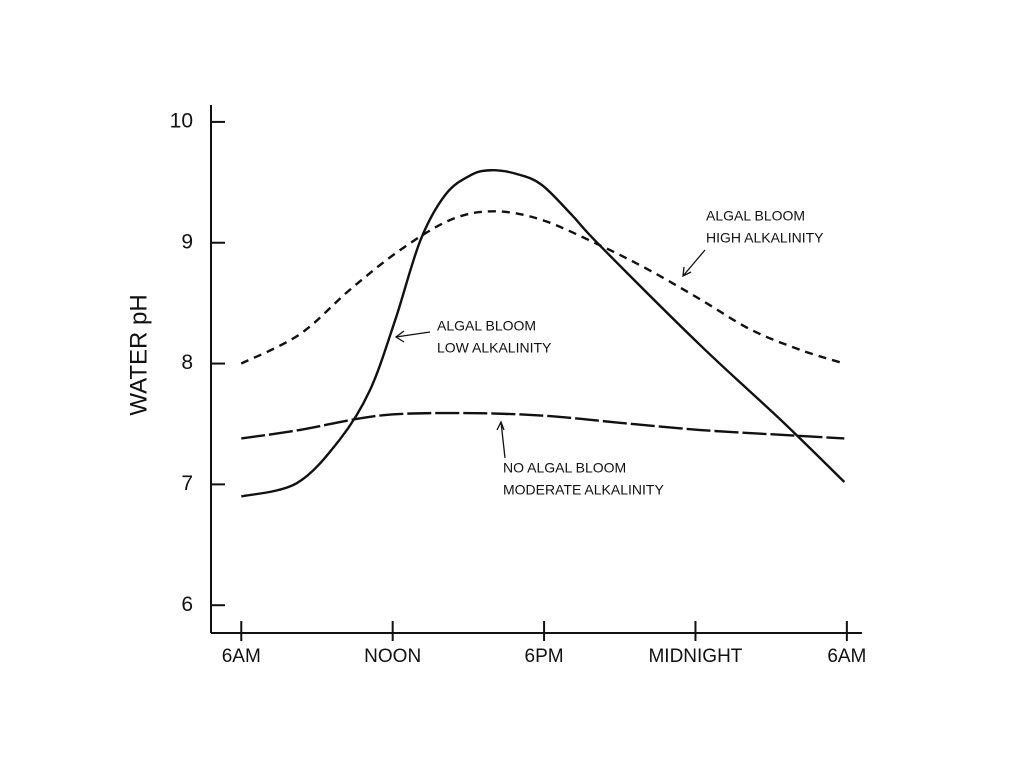  Describe the element at coordinates (544, 656) in the screenshot. I see `x-tick-label: 6PM` at that location.